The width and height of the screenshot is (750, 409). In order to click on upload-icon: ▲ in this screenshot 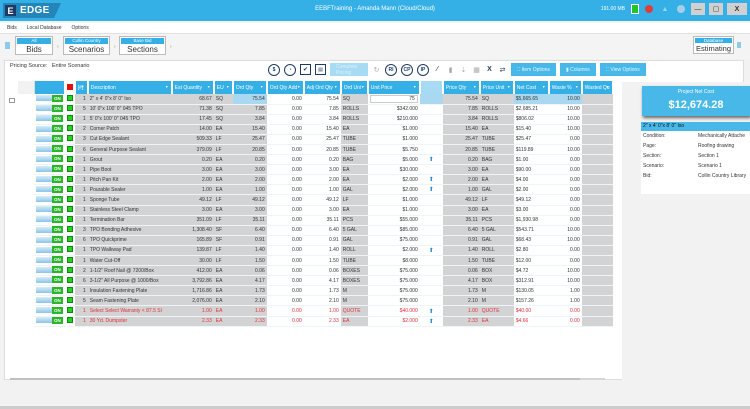, I will do `click(665, 9)`.